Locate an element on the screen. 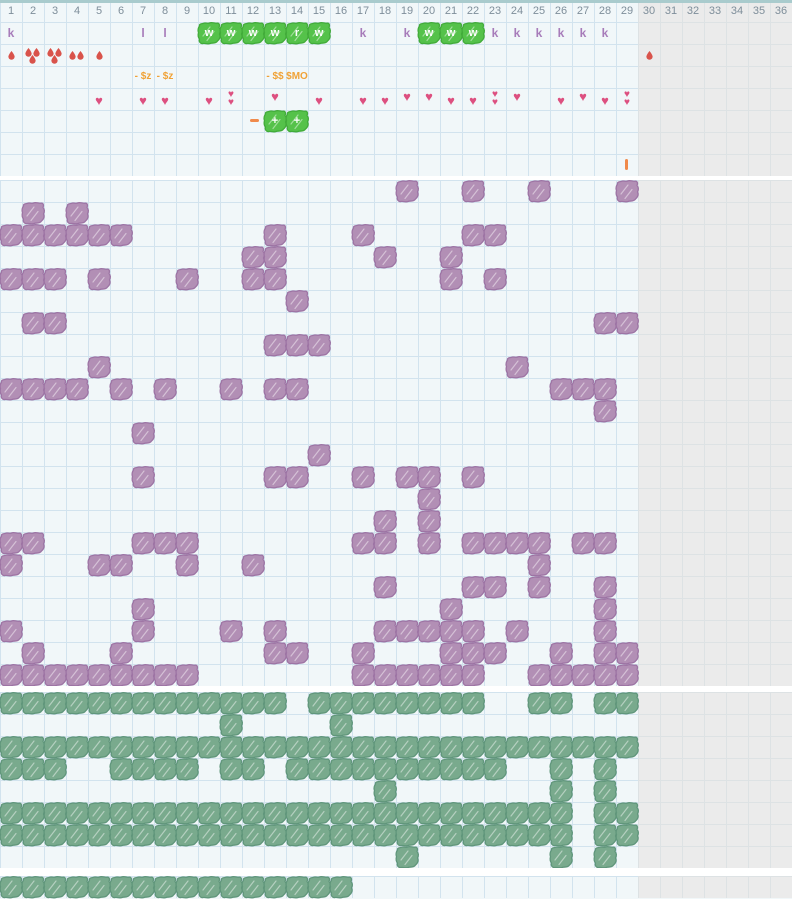  bar-mark is located at coordinates (626, 164).